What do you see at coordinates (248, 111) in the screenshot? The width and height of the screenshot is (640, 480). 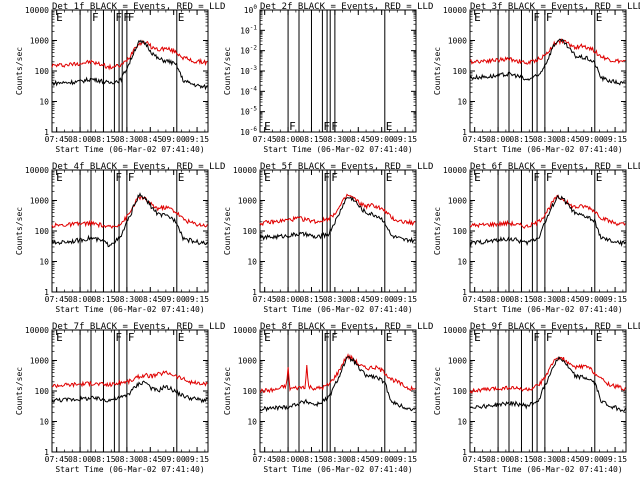 I see `y-tick-label: 10⁻⁵` at bounding box center [248, 111].